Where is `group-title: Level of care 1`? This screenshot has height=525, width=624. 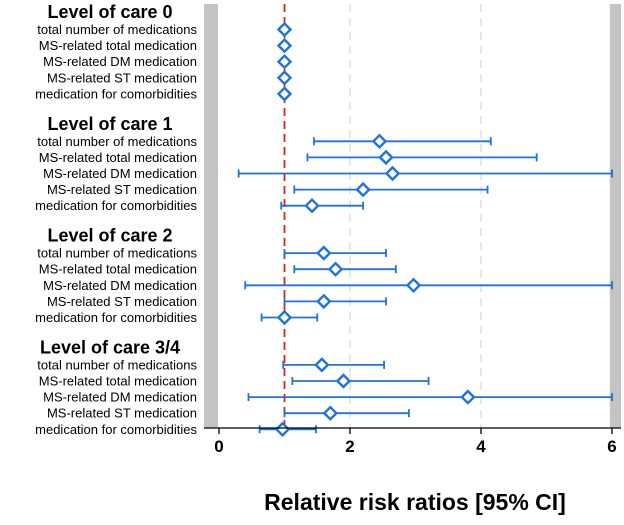
group-title: Level of care 1 is located at coordinates (109, 124).